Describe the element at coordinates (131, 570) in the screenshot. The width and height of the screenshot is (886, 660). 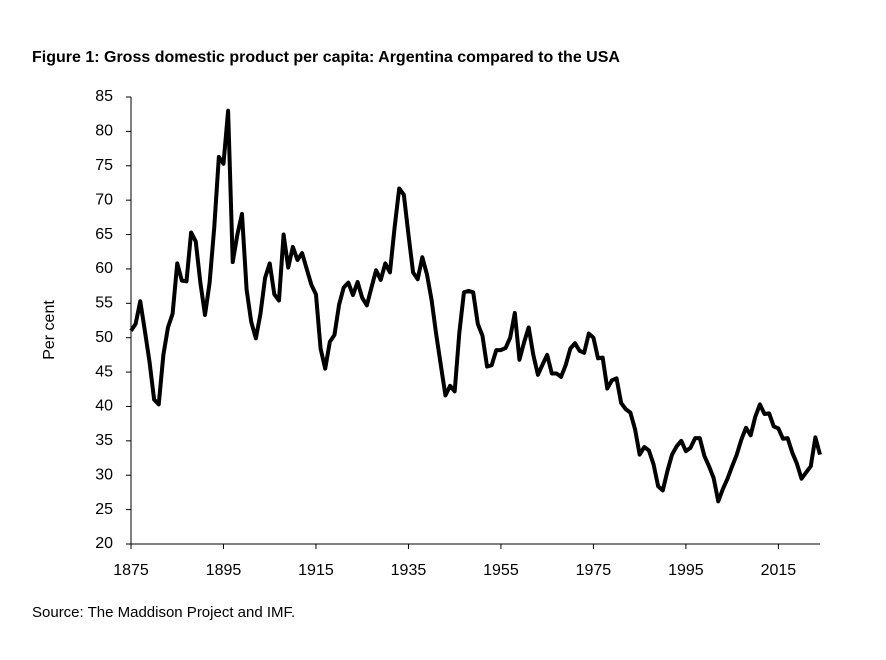
I see `x-tick-label: 1875` at that location.